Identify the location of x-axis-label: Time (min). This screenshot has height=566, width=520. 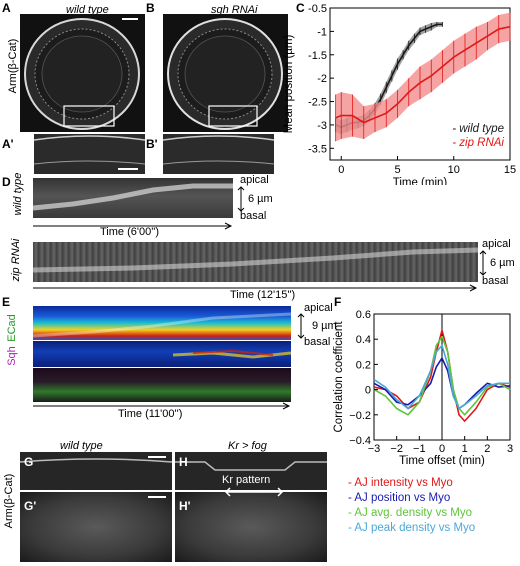
(420, 181).